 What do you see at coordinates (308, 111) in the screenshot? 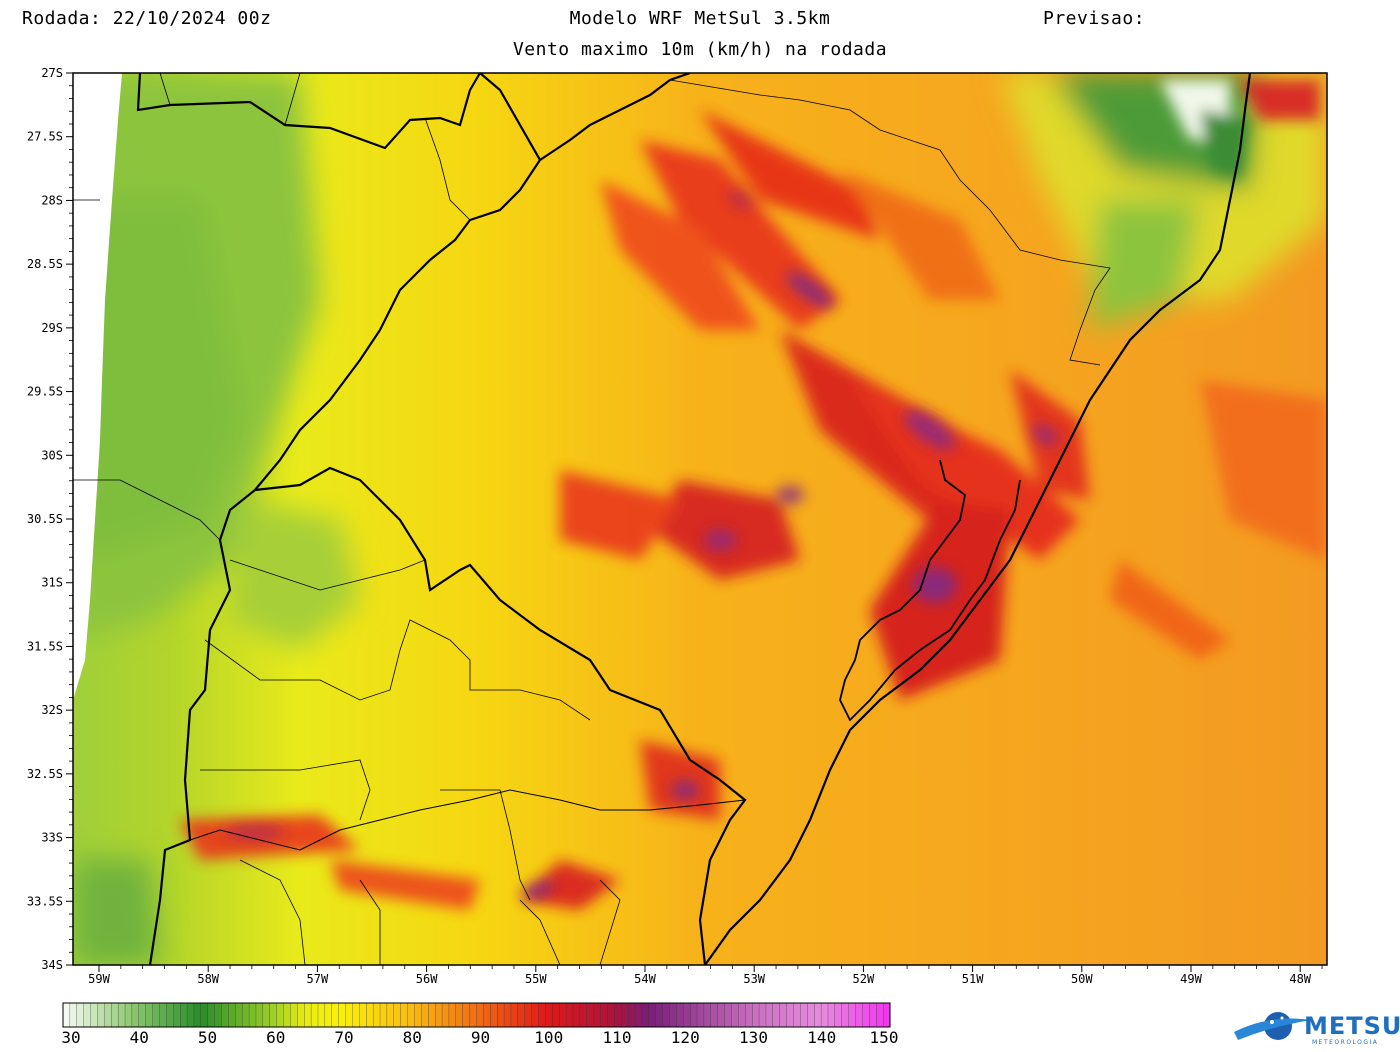
I see `international-border` at bounding box center [308, 111].